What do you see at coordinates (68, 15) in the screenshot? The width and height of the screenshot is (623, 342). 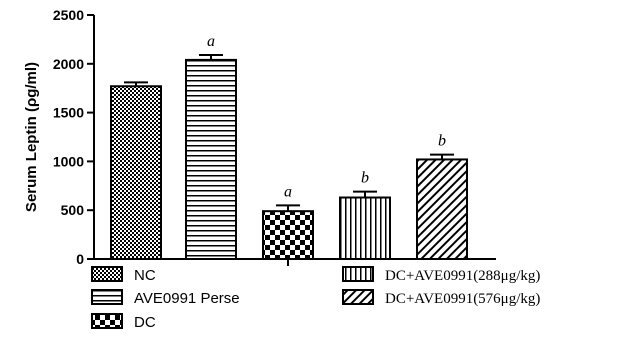 I see `y-tick-label: 2500` at bounding box center [68, 15].